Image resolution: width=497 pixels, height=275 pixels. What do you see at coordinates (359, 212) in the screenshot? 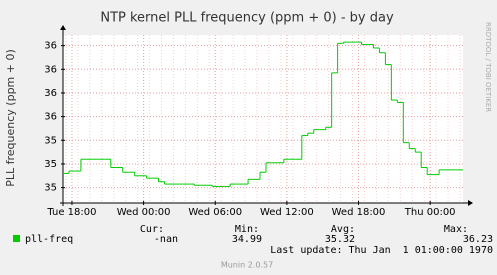
I see `x-tick-label: Wed 18:00` at bounding box center [359, 212].